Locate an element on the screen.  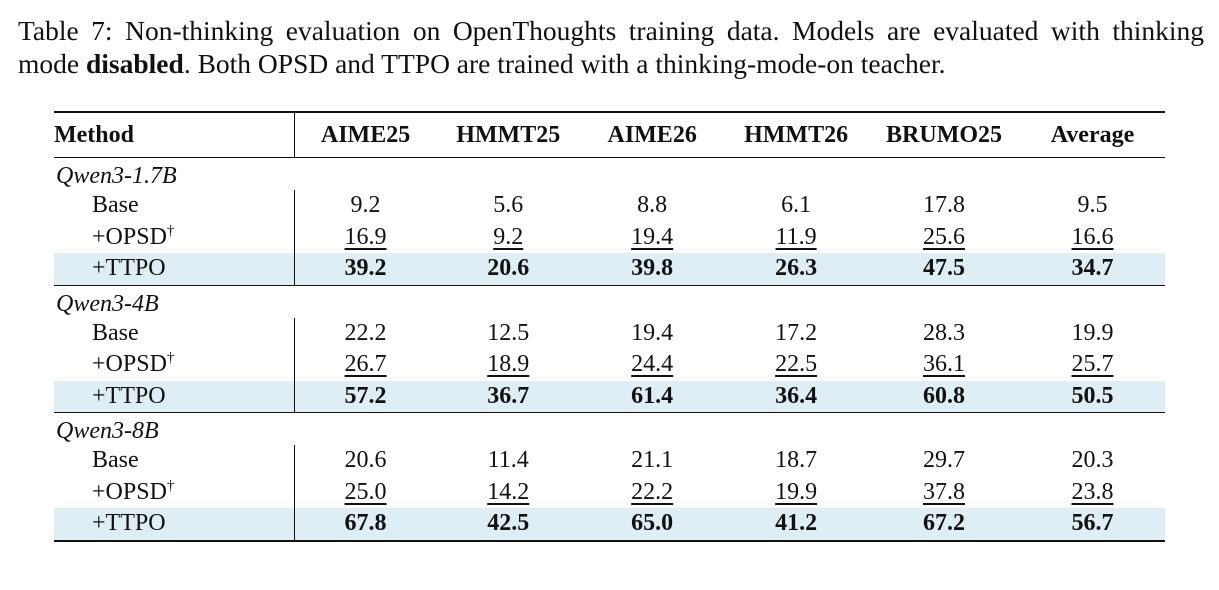
group-row: Qwen3-8B is located at coordinates (609, 429).